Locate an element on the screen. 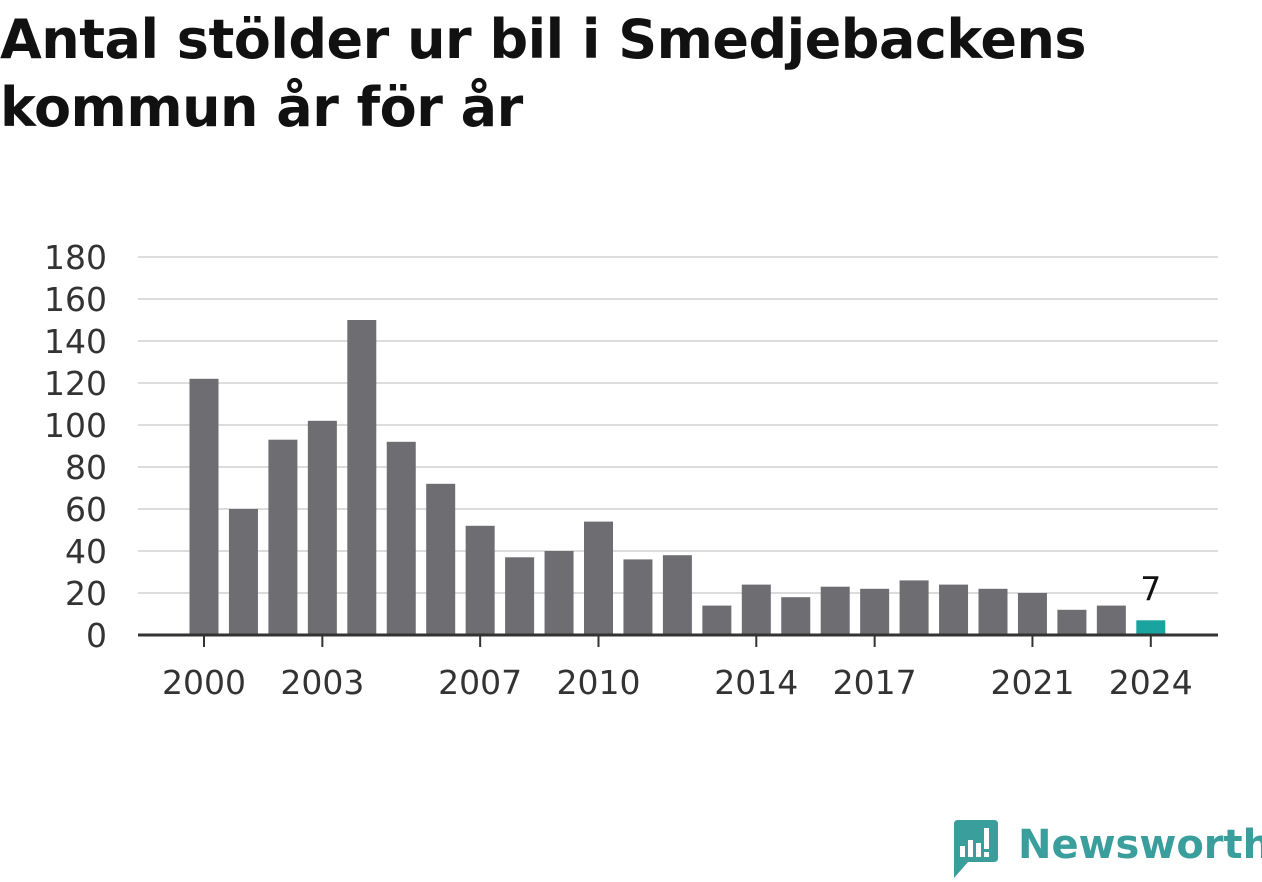 The image size is (1262, 882). x-tick-label: 2021 is located at coordinates (1032, 682).